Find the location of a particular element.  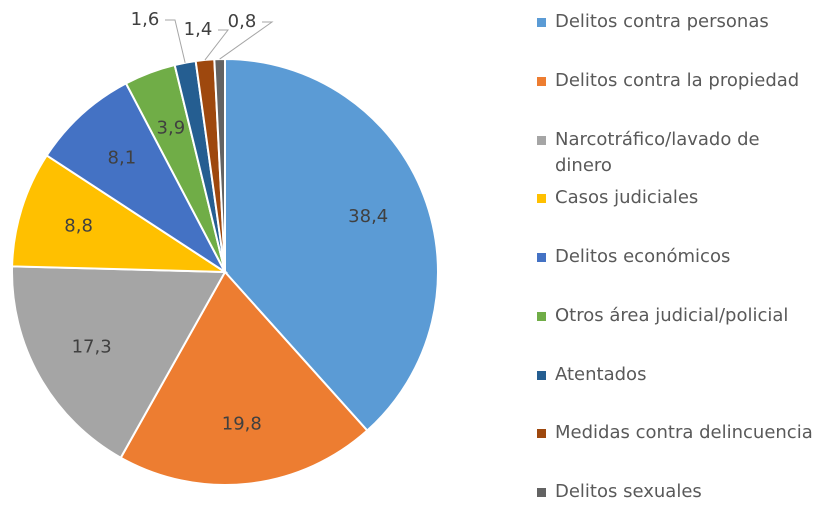

legend-label: Otros área judicial/policial is located at coordinates (672, 315).